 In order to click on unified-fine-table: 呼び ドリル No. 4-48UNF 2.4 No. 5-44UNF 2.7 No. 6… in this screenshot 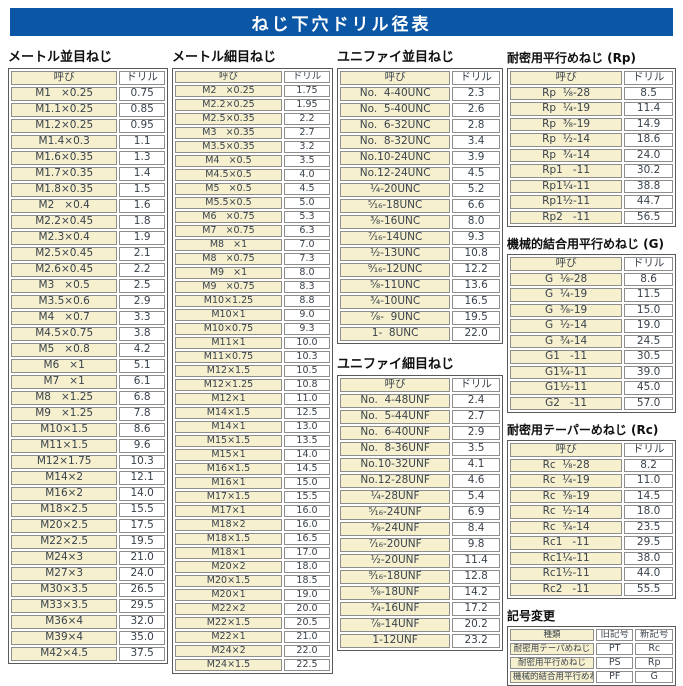, I will do `click(420, 513)`.